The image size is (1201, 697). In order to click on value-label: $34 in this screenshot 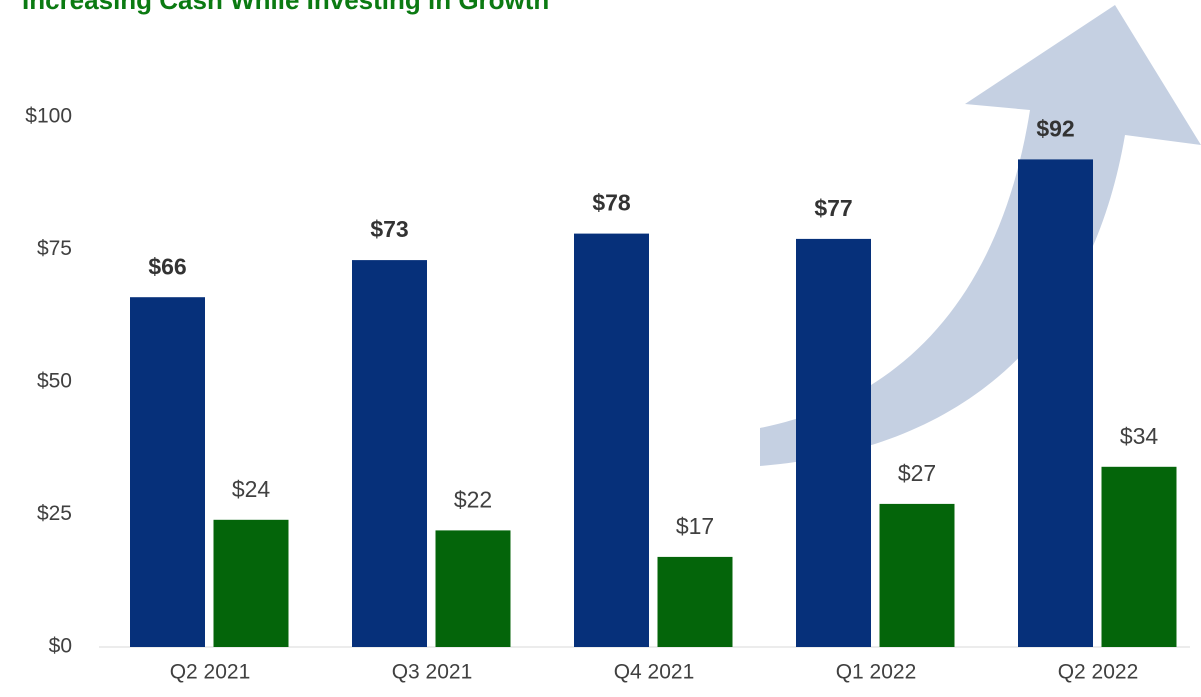, I will do `click(1139, 436)`.